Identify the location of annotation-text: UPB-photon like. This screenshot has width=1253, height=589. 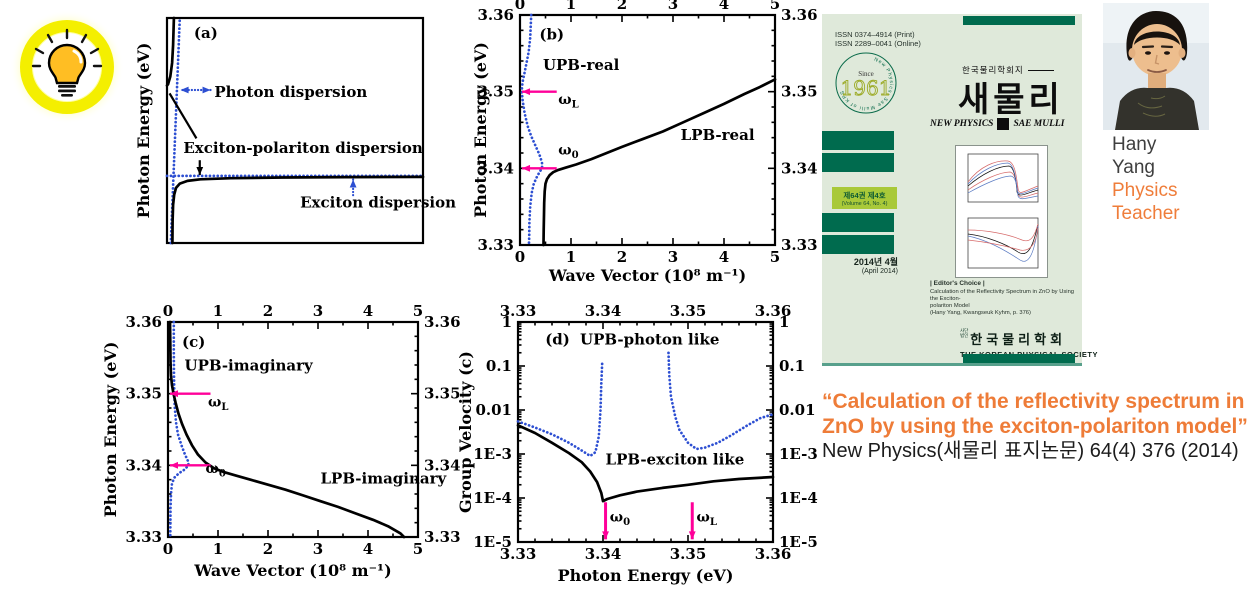
(649, 339).